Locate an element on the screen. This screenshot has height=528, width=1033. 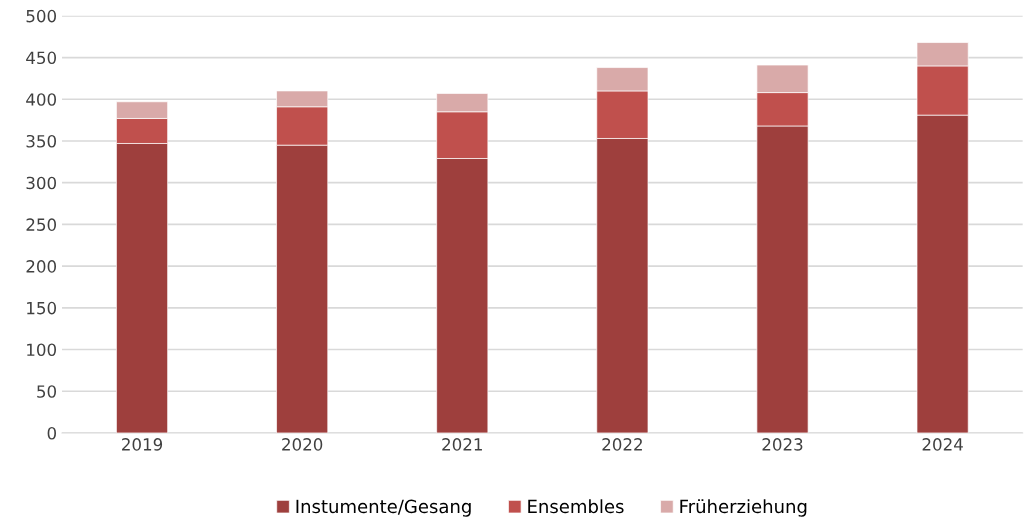
y-tick-label: 300 is located at coordinates (41, 183).